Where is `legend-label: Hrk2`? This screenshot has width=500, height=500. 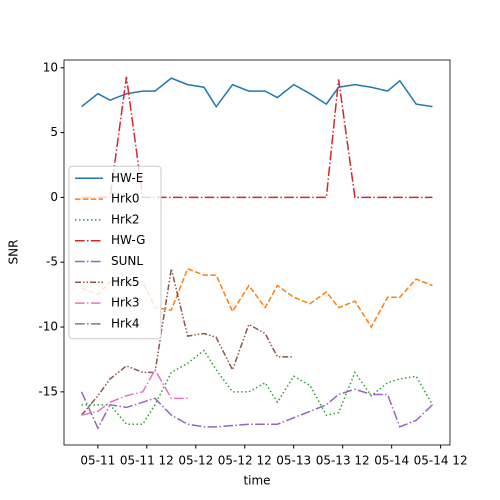
legend-label: Hrk2 is located at coordinates (125, 219).